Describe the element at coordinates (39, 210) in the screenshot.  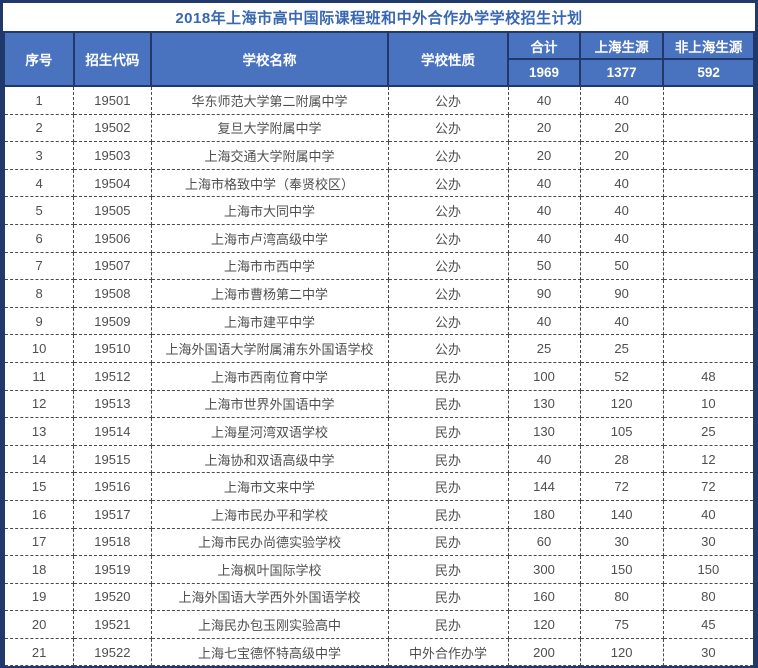
I see `cell-seq: 5` at that location.